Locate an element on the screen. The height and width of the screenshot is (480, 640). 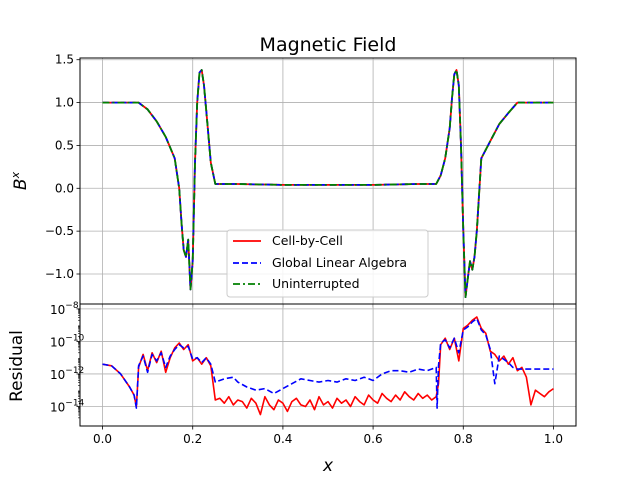
top-y-label: Bx is located at coordinates (20, 180).